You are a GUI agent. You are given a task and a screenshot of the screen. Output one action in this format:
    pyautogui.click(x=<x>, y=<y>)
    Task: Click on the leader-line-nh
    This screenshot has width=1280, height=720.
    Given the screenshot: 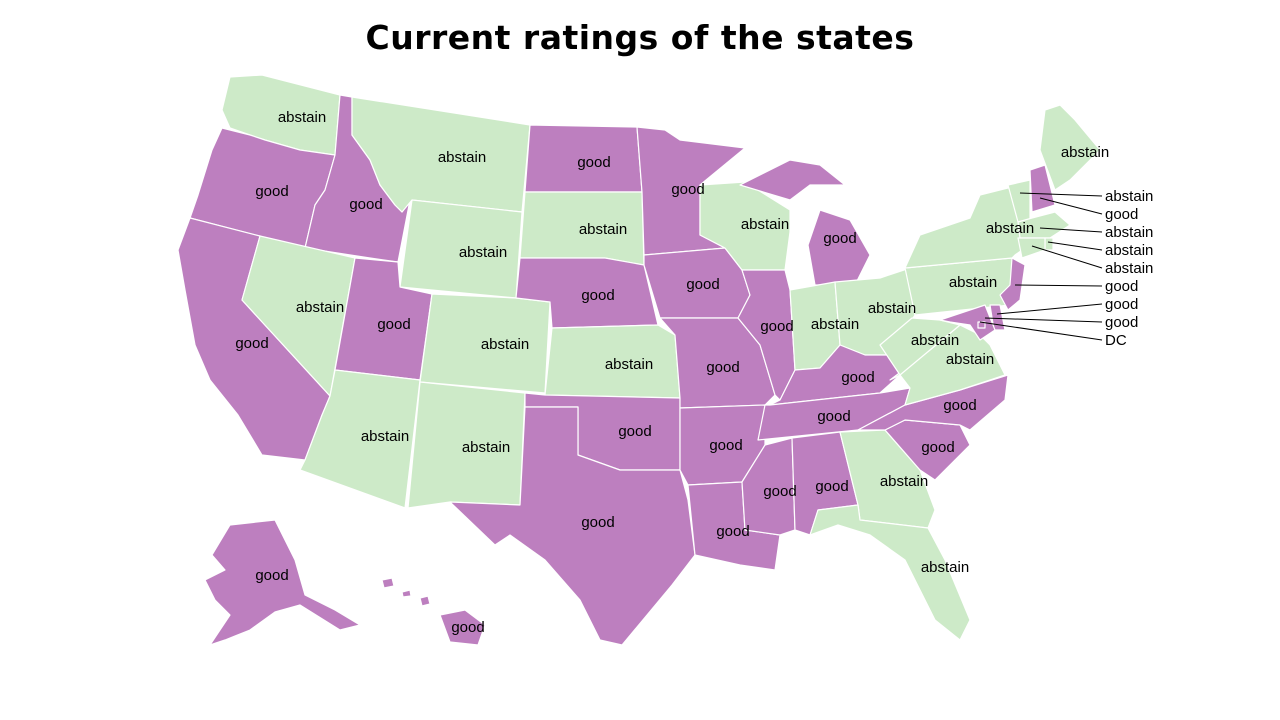 What is the action you would take?
    pyautogui.click(x=1071, y=206)
    